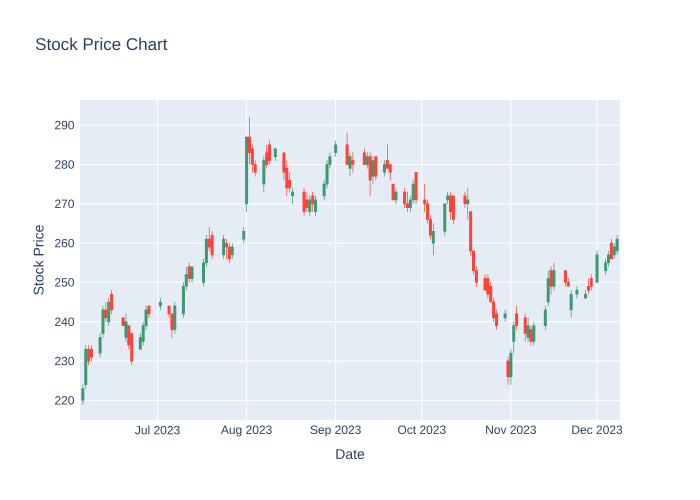  I want to click on y-axis-title: Stock Price, so click(38, 260).